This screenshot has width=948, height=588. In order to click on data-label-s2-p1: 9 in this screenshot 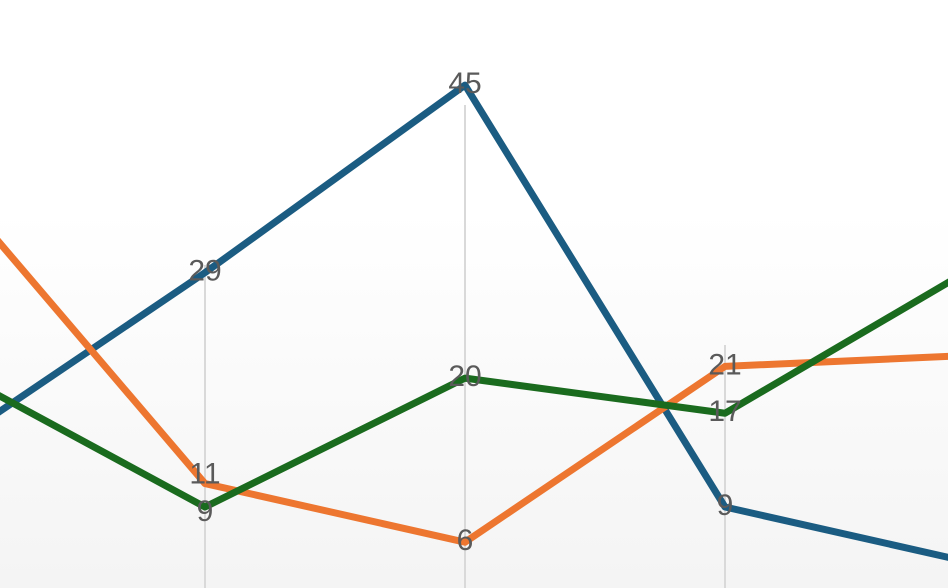, I will do `click(205, 511)`.